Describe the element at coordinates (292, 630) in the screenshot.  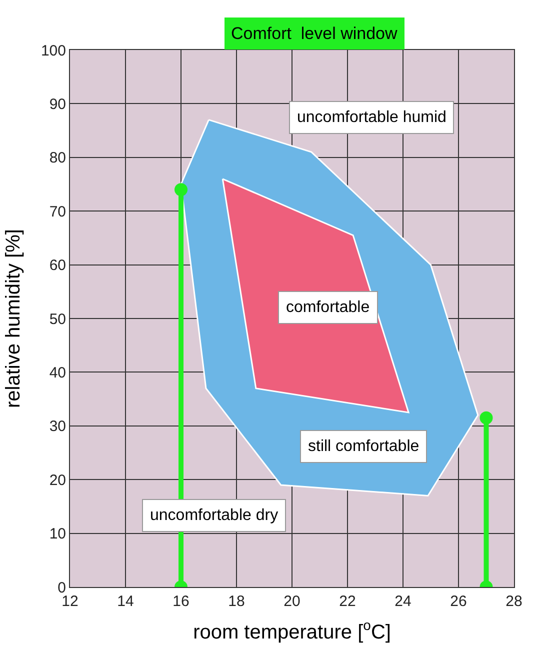
I see `x-axis-title: room temperature [$^{o}$C]` at that location.